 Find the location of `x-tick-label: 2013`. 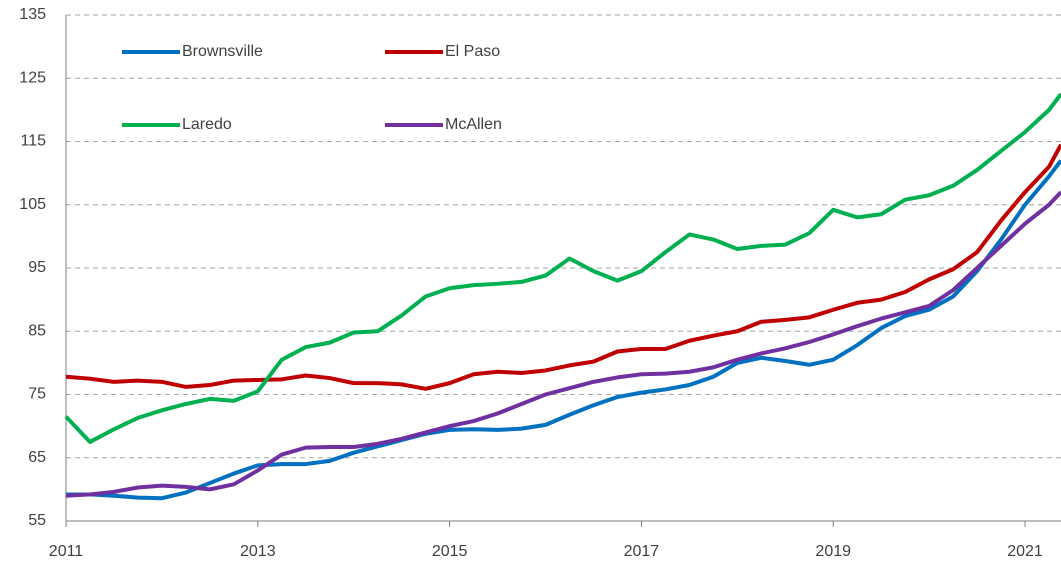

x-tick-label: 2013 is located at coordinates (258, 551).